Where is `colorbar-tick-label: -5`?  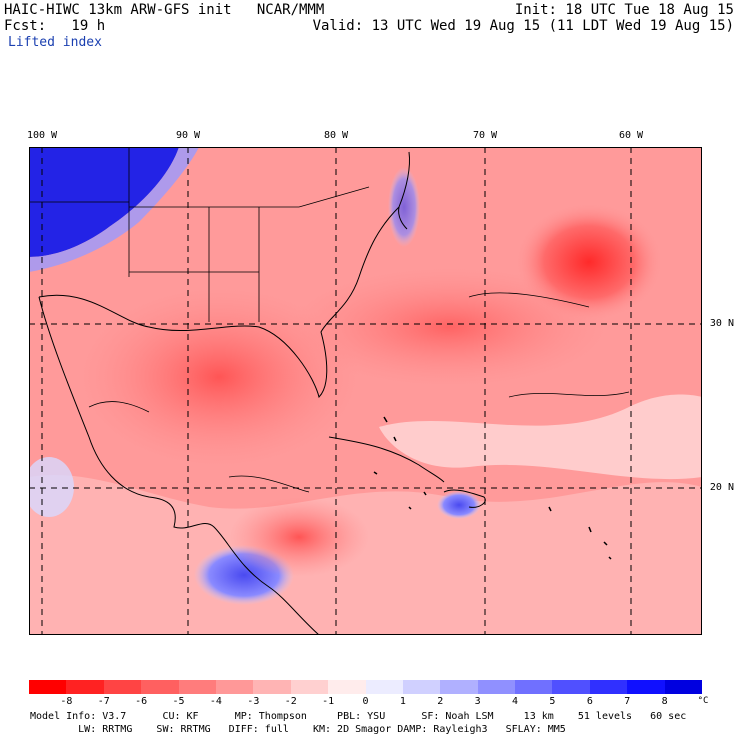 colorbar-tick-label: -5 is located at coordinates (178, 701).